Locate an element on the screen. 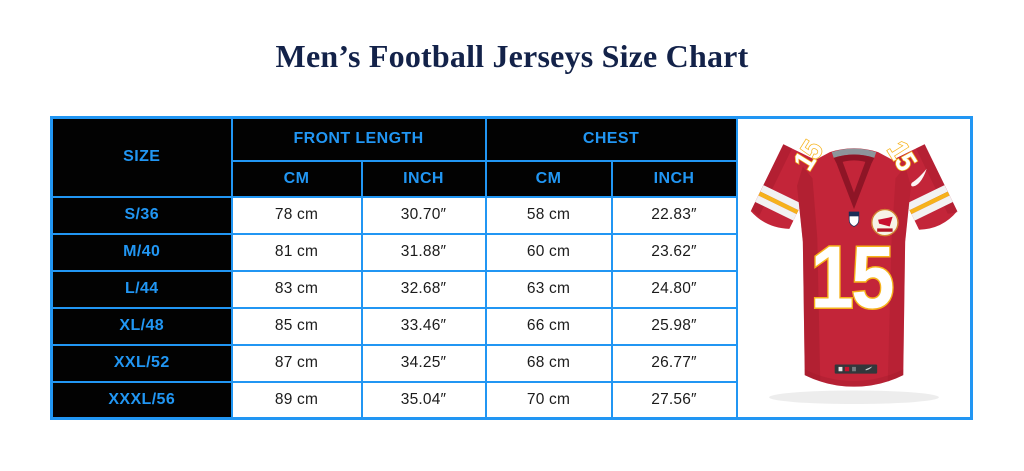  header-chest: CHEST is located at coordinates (611, 139).